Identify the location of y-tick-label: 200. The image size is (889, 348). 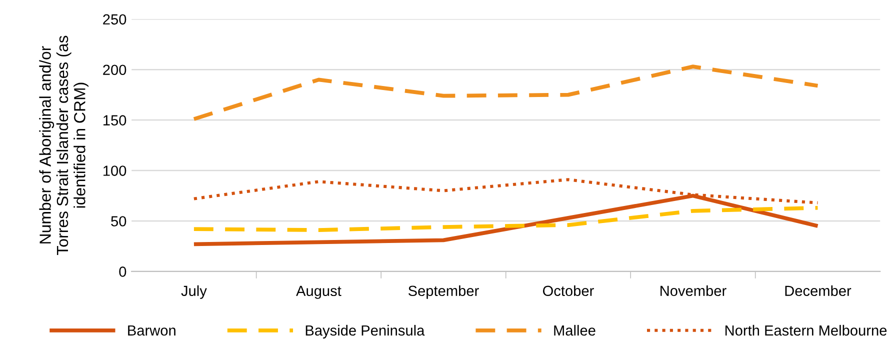
(114, 70).